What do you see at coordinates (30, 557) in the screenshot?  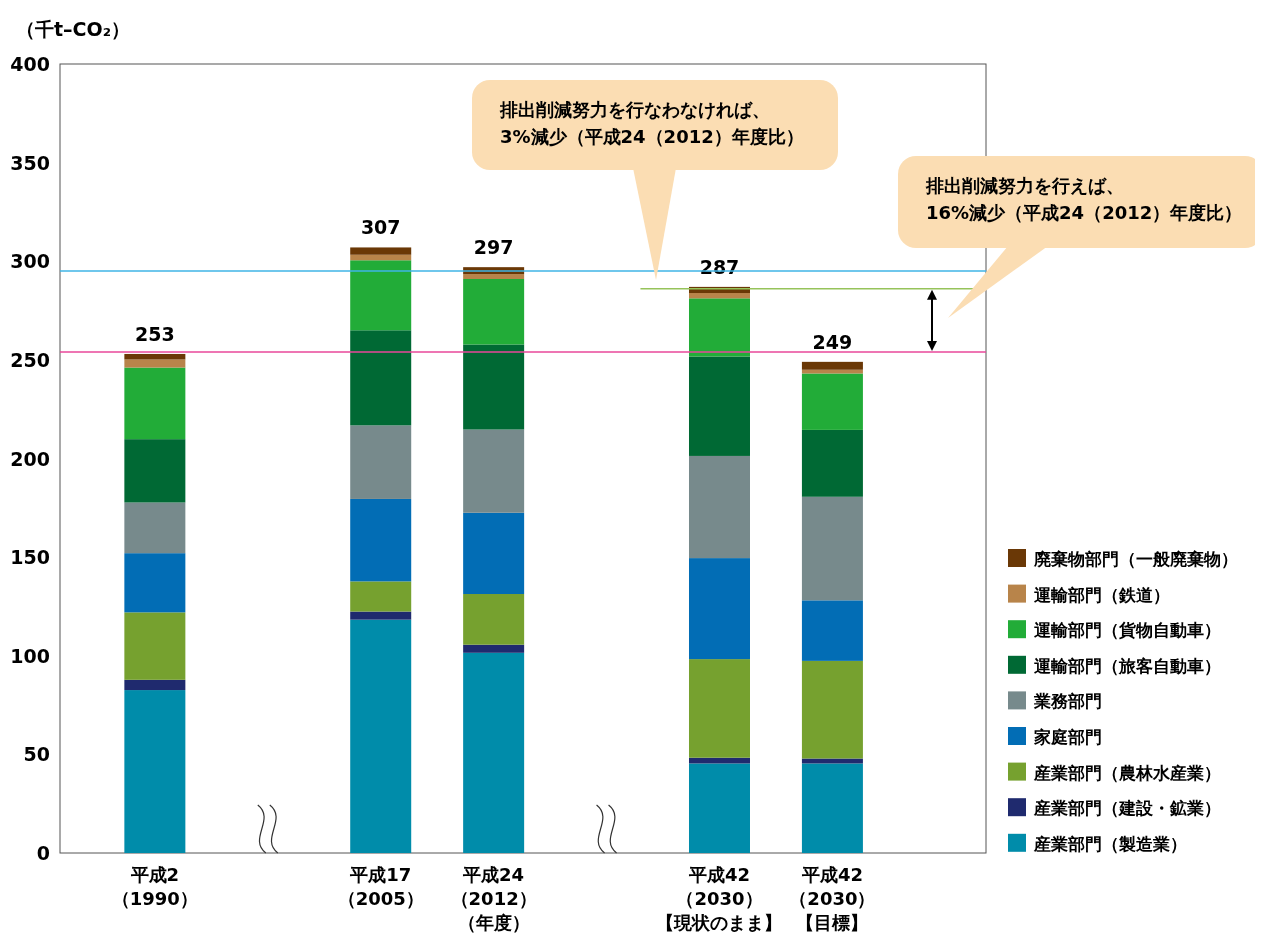 I see `y-tick-label: 150` at bounding box center [30, 557].